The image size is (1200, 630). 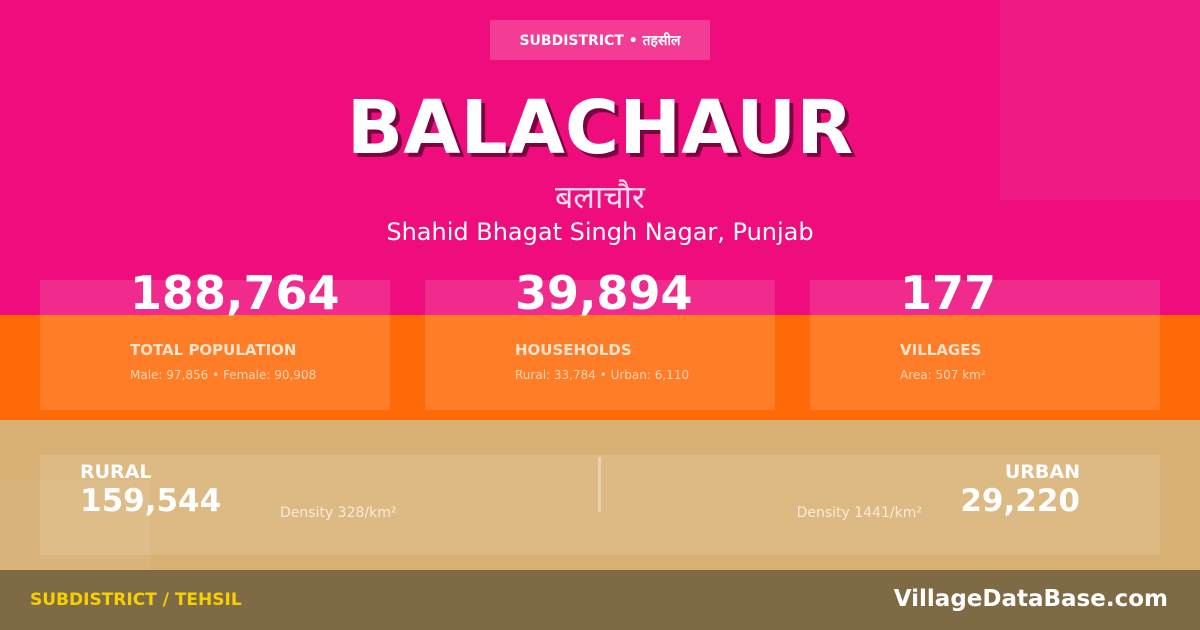 What do you see at coordinates (1042, 472) in the screenshot?
I see `urban-label: URBAN` at bounding box center [1042, 472].